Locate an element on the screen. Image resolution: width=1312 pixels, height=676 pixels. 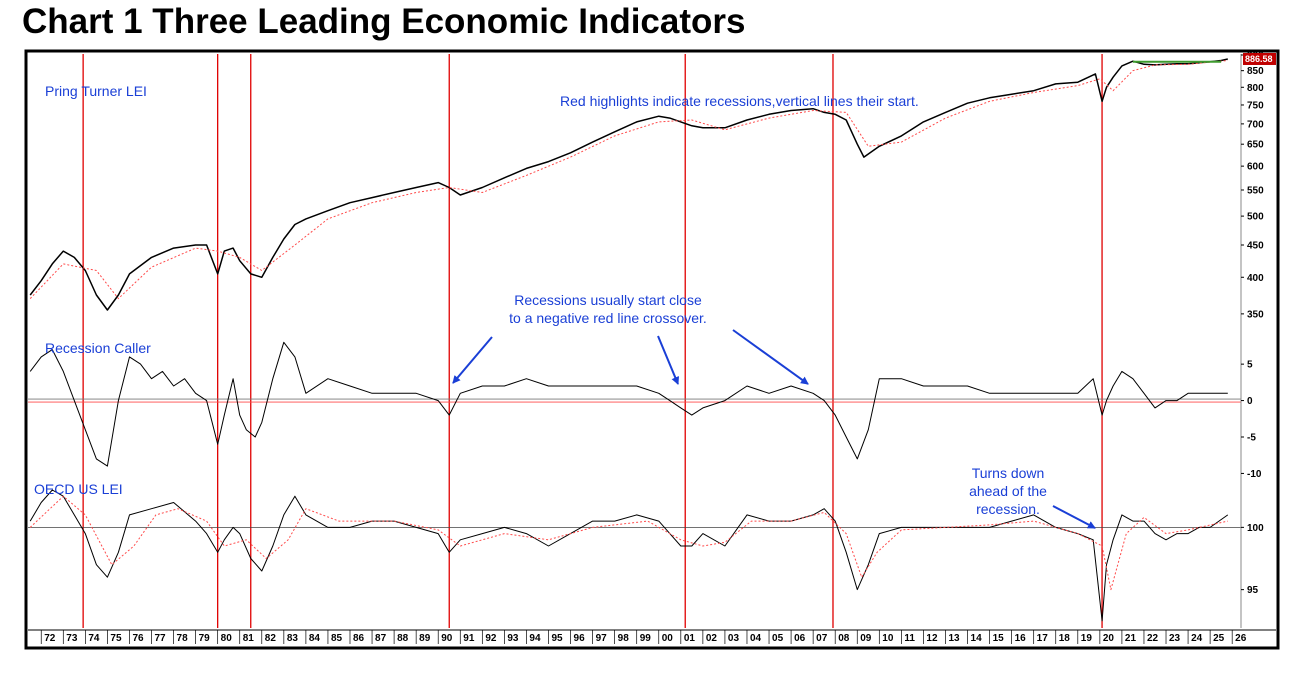
y-tick-label: 600 is located at coordinates (1255, 167).